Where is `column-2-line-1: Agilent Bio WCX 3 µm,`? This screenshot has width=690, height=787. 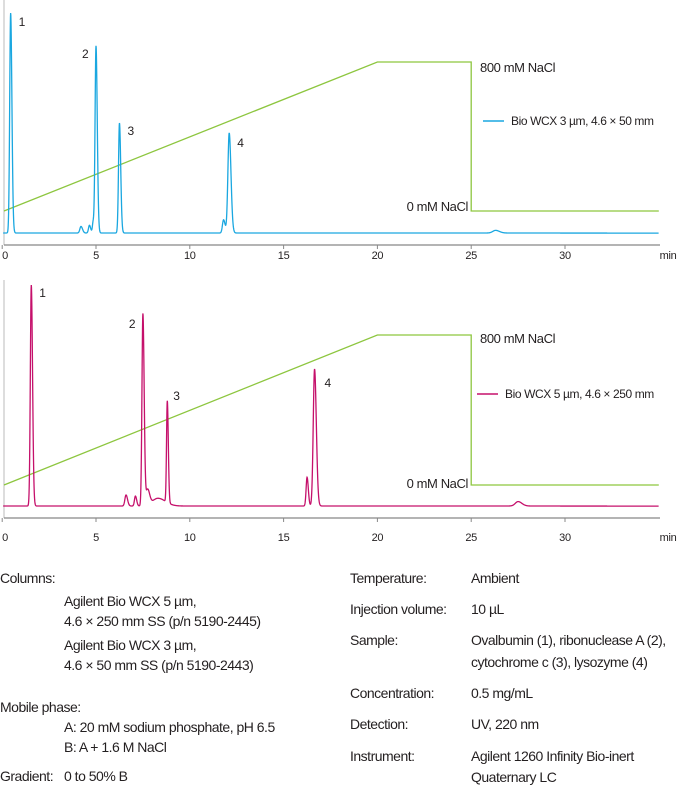
column-2-line-1: Agilent Bio WCX 3 µm, is located at coordinates (130, 645).